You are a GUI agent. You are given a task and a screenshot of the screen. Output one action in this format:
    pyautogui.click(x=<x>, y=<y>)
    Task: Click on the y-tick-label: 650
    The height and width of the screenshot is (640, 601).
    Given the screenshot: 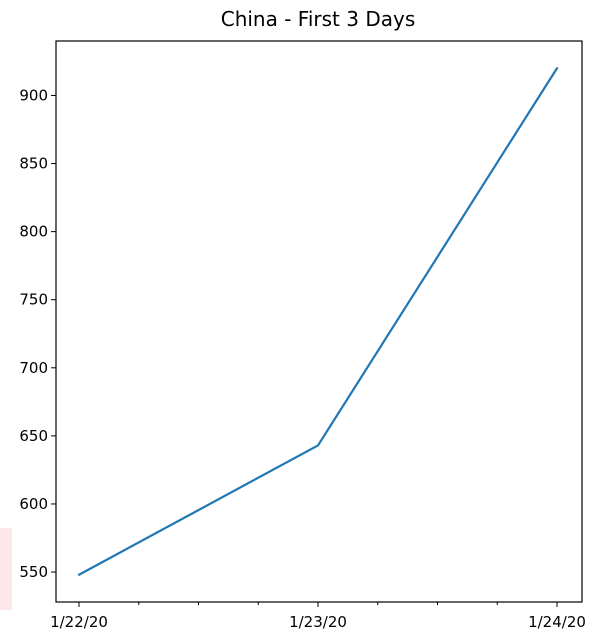 What is the action you would take?
    pyautogui.click(x=33, y=436)
    